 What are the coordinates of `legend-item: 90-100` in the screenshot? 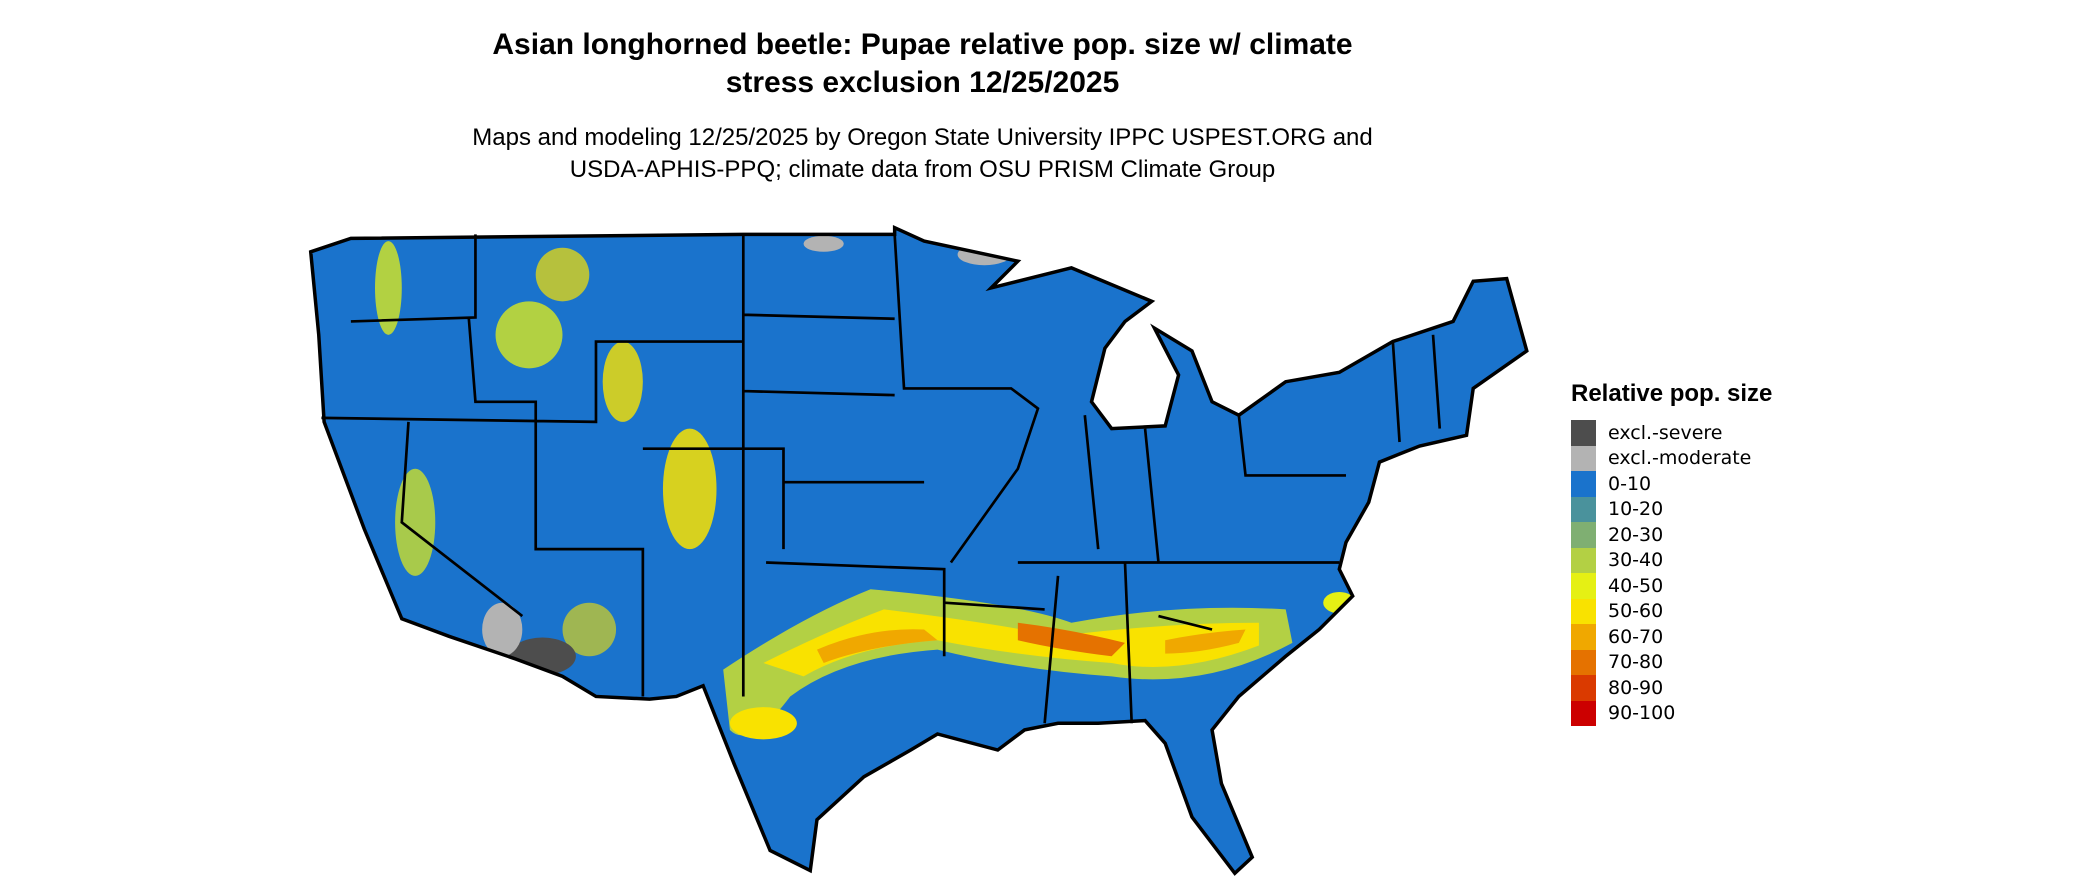 It's located at (1671, 713).